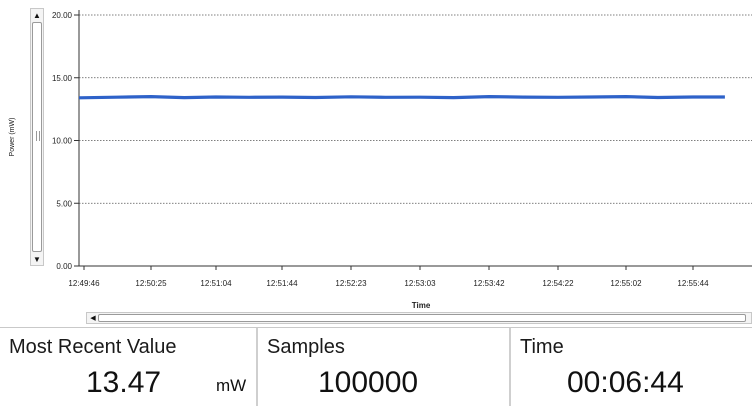 This screenshot has width=752, height=406. I want to click on time-label: Time, so click(542, 347).